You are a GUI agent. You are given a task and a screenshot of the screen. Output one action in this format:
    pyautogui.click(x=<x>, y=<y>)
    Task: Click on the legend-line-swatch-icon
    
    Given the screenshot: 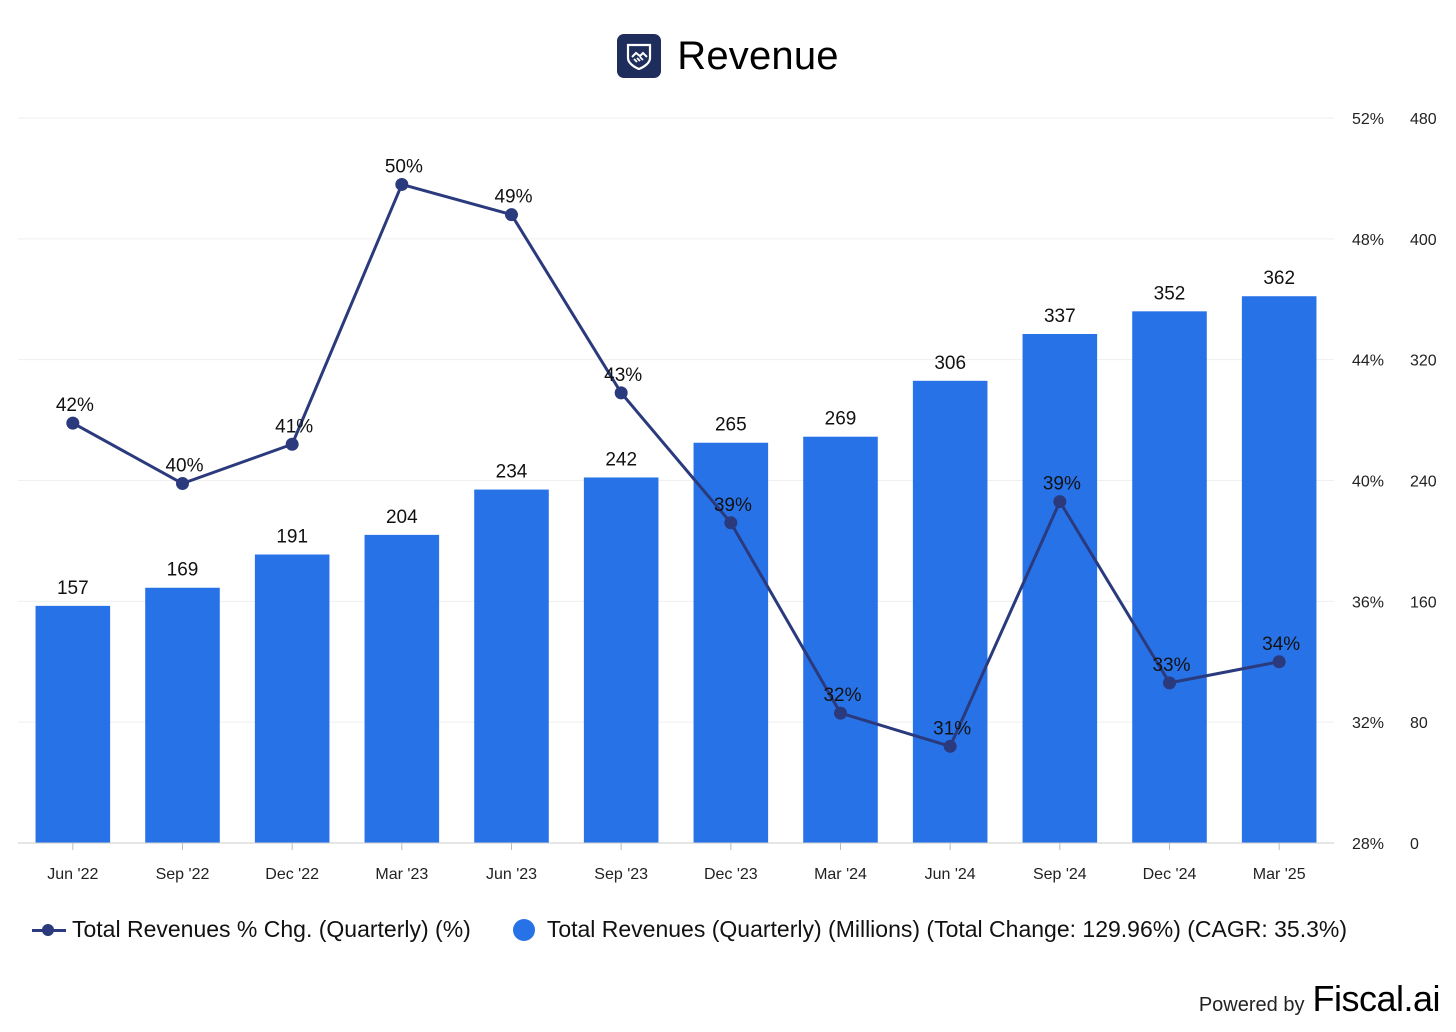 What is the action you would take?
    pyautogui.click(x=49, y=930)
    